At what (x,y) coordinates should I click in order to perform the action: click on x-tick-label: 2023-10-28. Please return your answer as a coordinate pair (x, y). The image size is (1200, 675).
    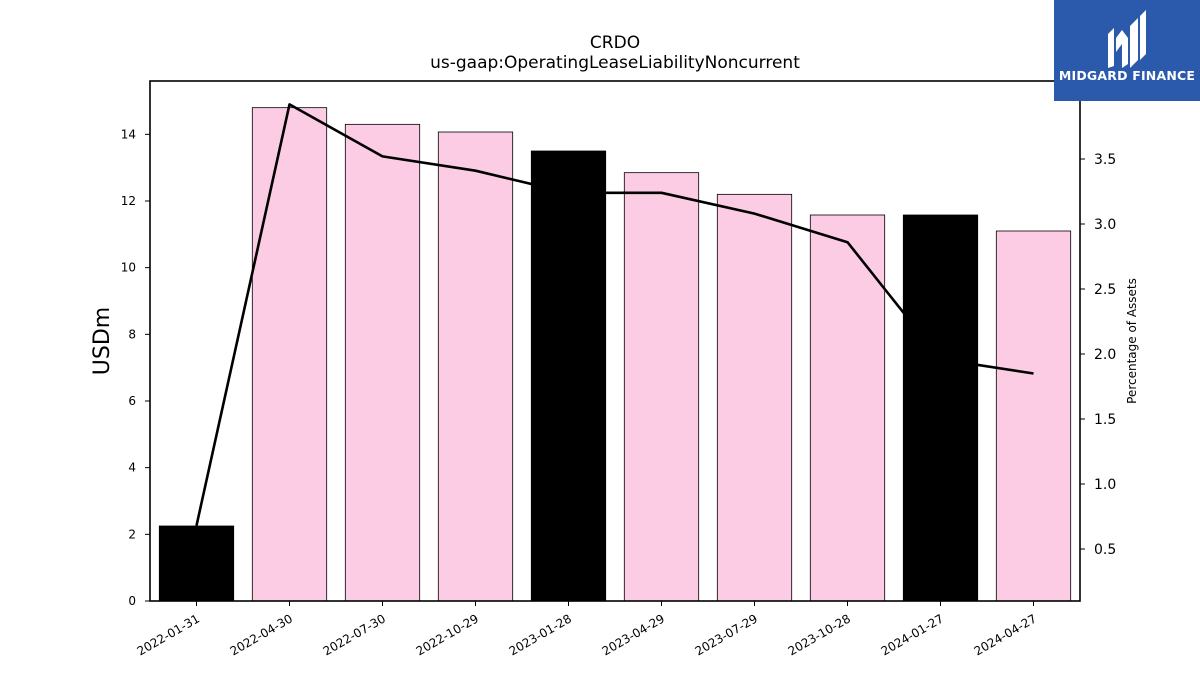
    Looking at the image, I should click on (819, 634).